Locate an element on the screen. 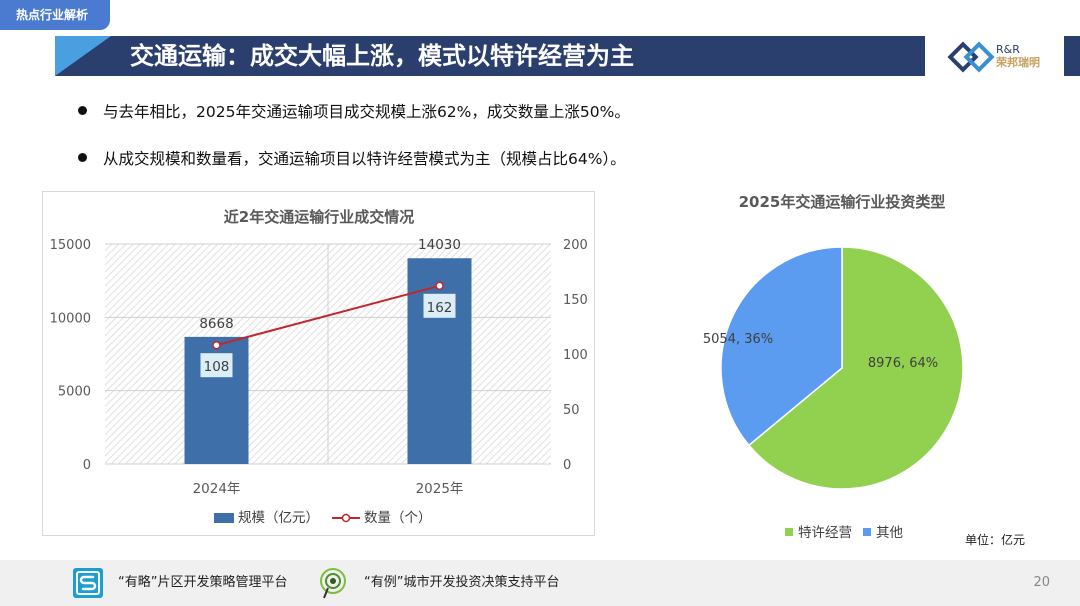 Image resolution: width=1080 pixels, height=606 pixels. pie-label-0: 8976, 64% is located at coordinates (903, 363).